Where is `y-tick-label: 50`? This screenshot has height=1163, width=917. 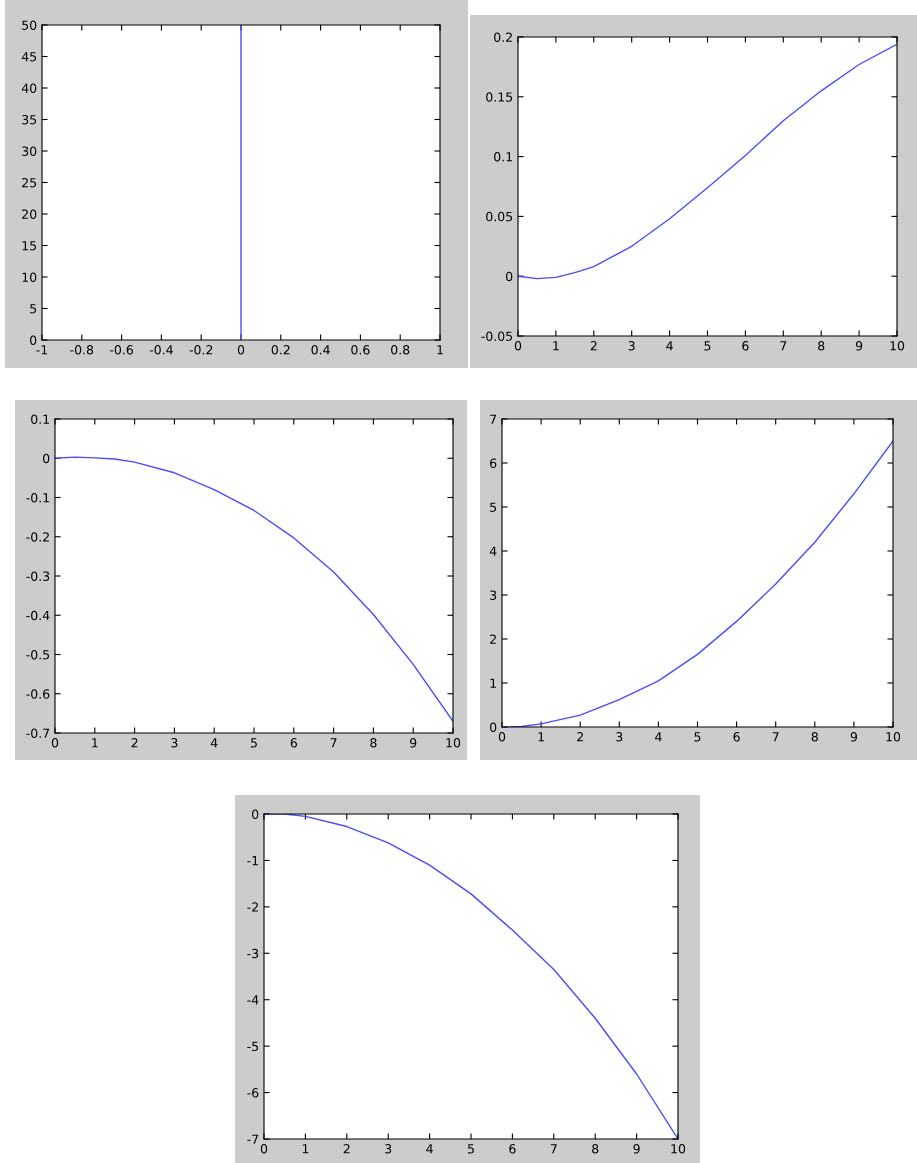 y-tick-label: 50 is located at coordinates (29, 25).